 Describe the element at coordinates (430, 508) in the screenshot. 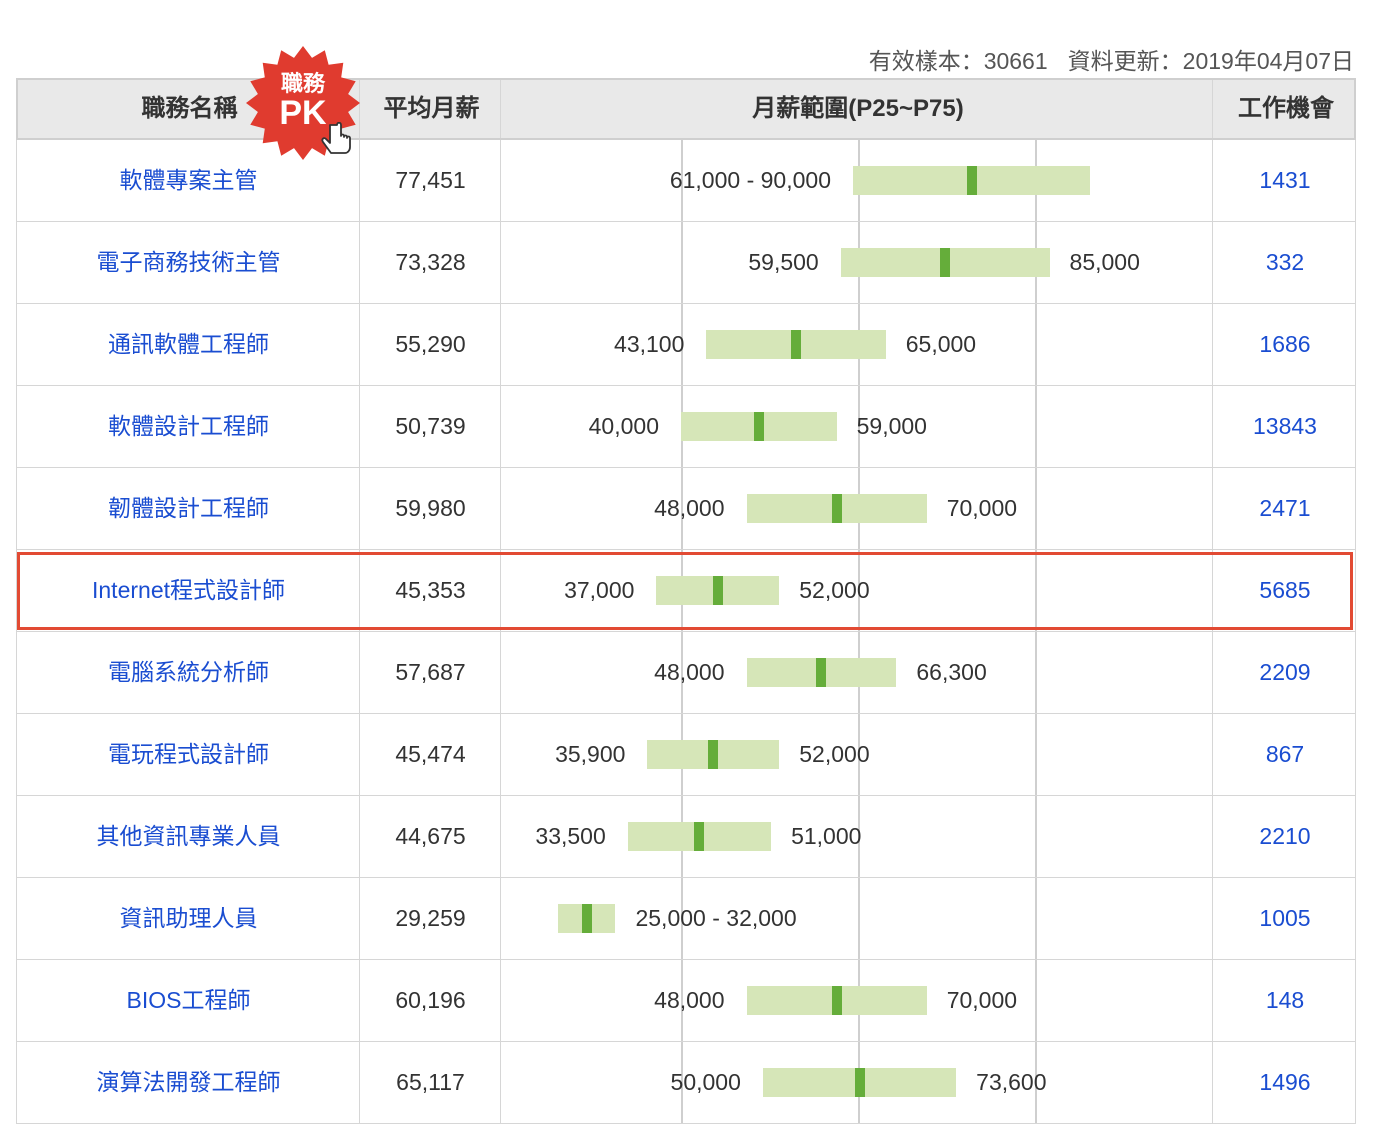

I see `avg-salary: 59,980` at that location.